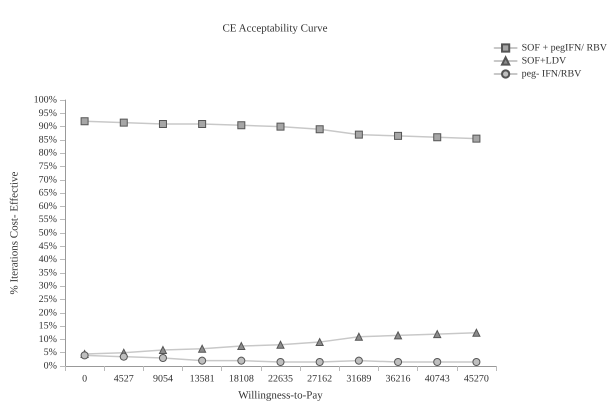 Image resolution: width=616 pixels, height=406 pixels. I want to click on y-tick-label: 90%, so click(47, 126).